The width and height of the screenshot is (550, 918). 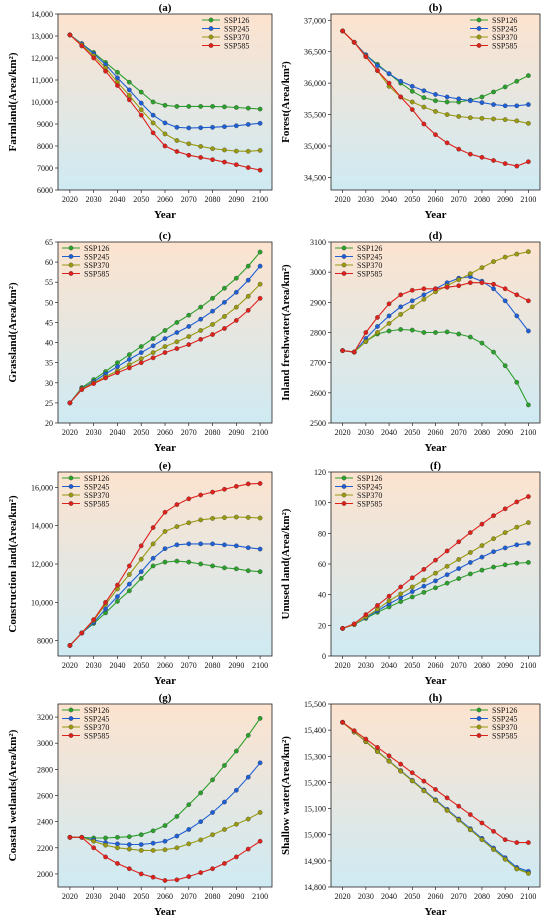 What do you see at coordinates (315, 52) in the screenshot?
I see `y-tick-label: 36,500` at bounding box center [315, 52].